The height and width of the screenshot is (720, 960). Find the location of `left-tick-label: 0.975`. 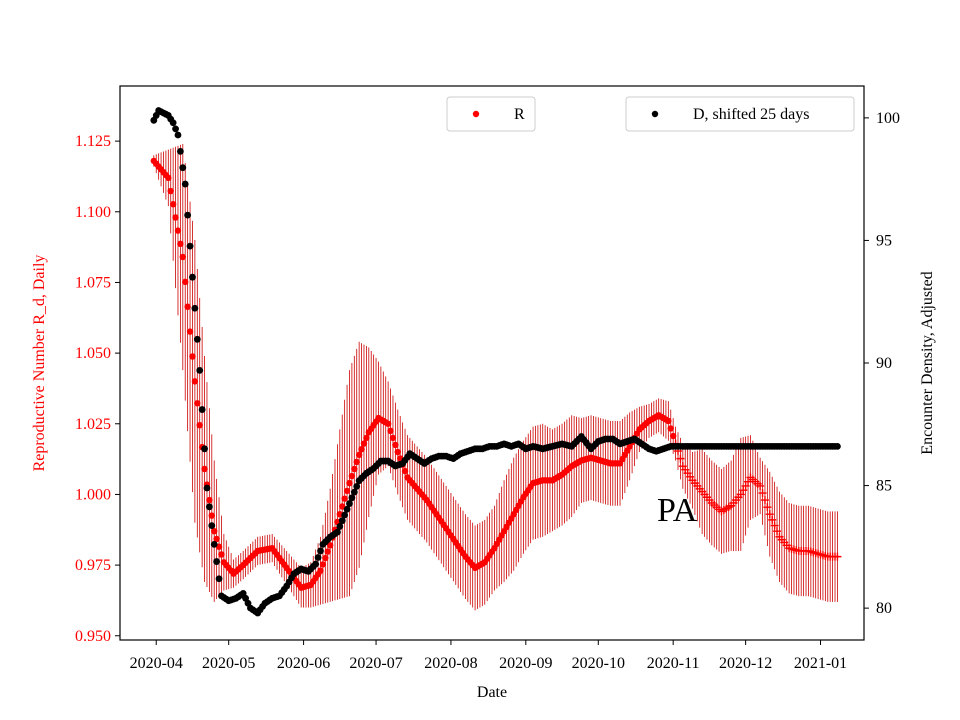

left-tick-label: 0.975 is located at coordinates (93, 565).